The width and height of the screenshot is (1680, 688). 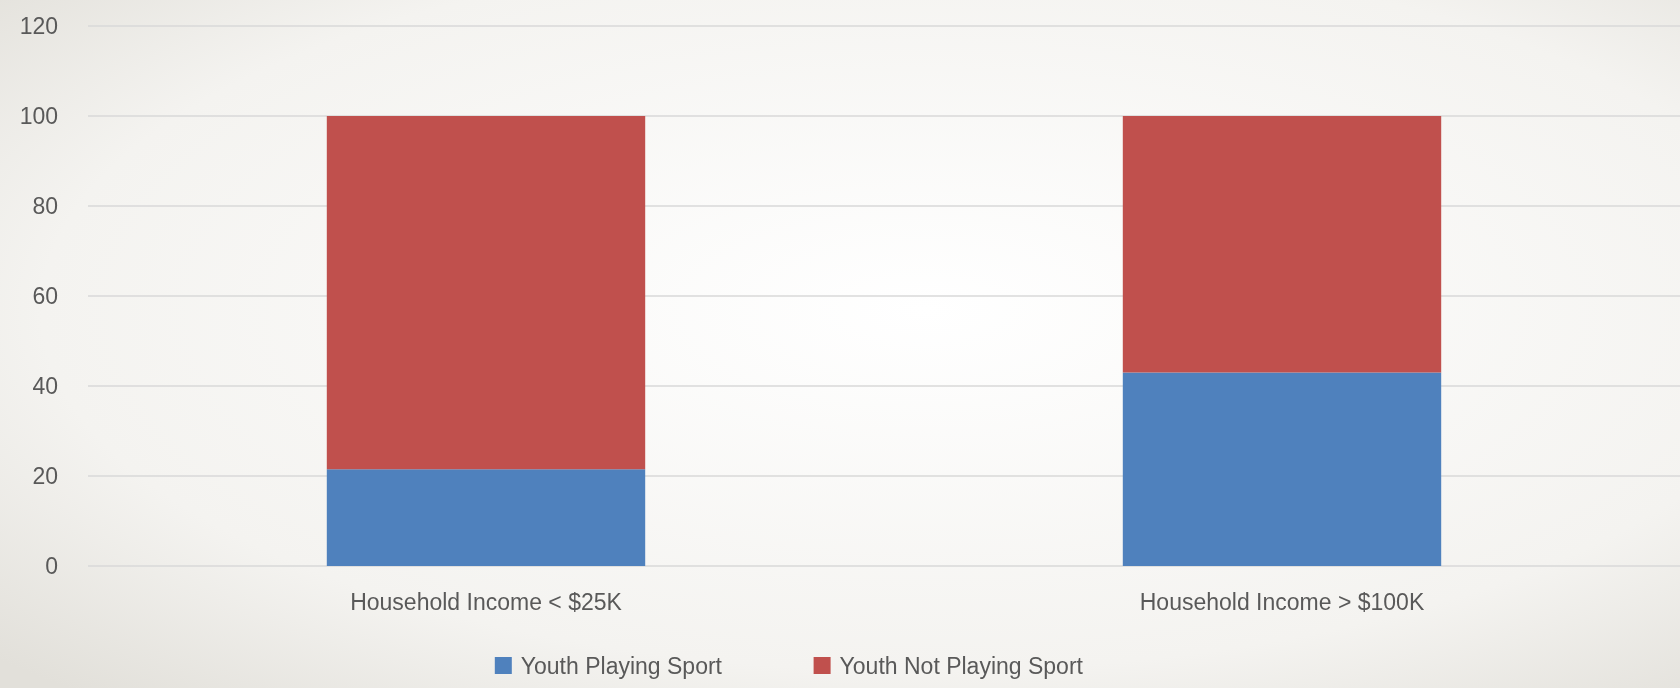 What do you see at coordinates (486, 602) in the screenshot?
I see `x-tick-label: Household Income < $25K` at bounding box center [486, 602].